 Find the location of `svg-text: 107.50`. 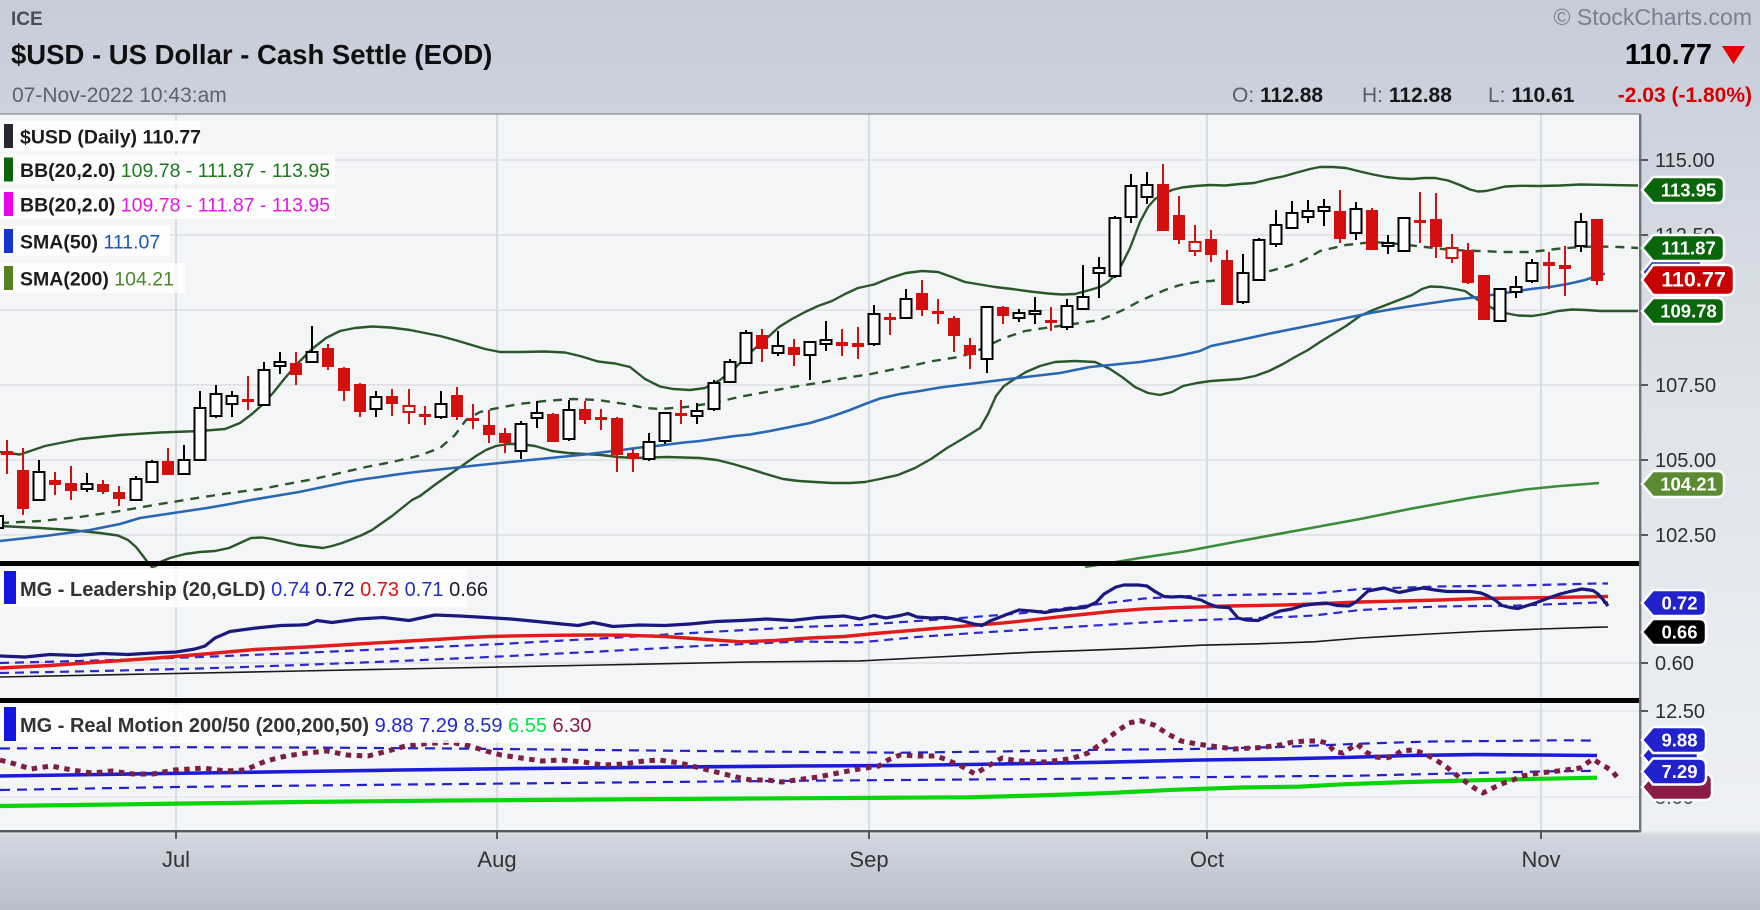

svg-text: 107.50 is located at coordinates (1685, 386).